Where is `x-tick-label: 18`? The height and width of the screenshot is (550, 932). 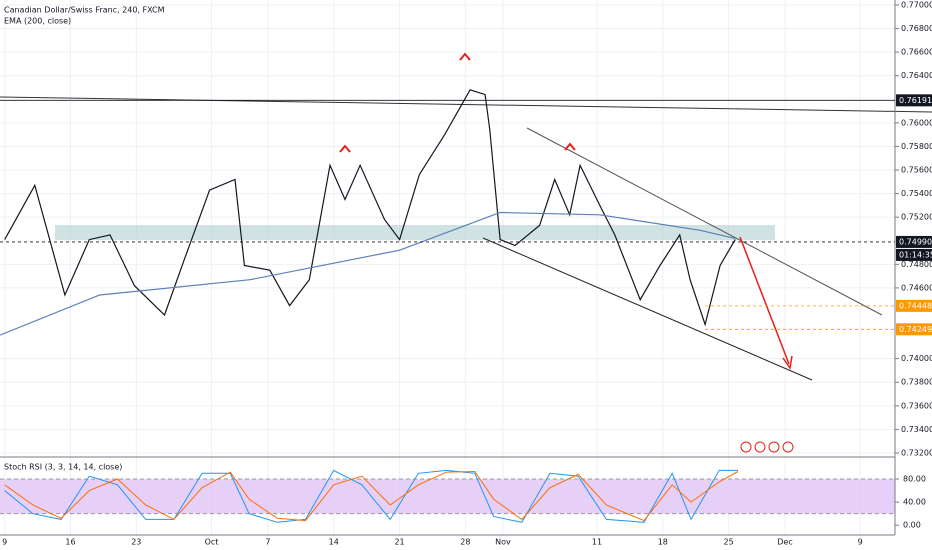
x-tick-label: 18 is located at coordinates (663, 542).